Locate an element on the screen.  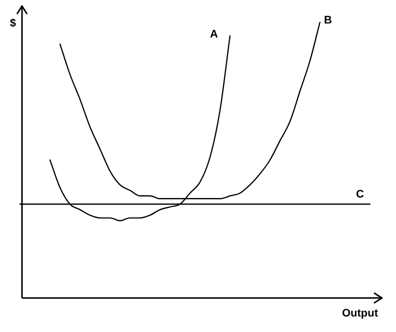
x-axis-title: Output is located at coordinates (360, 314).